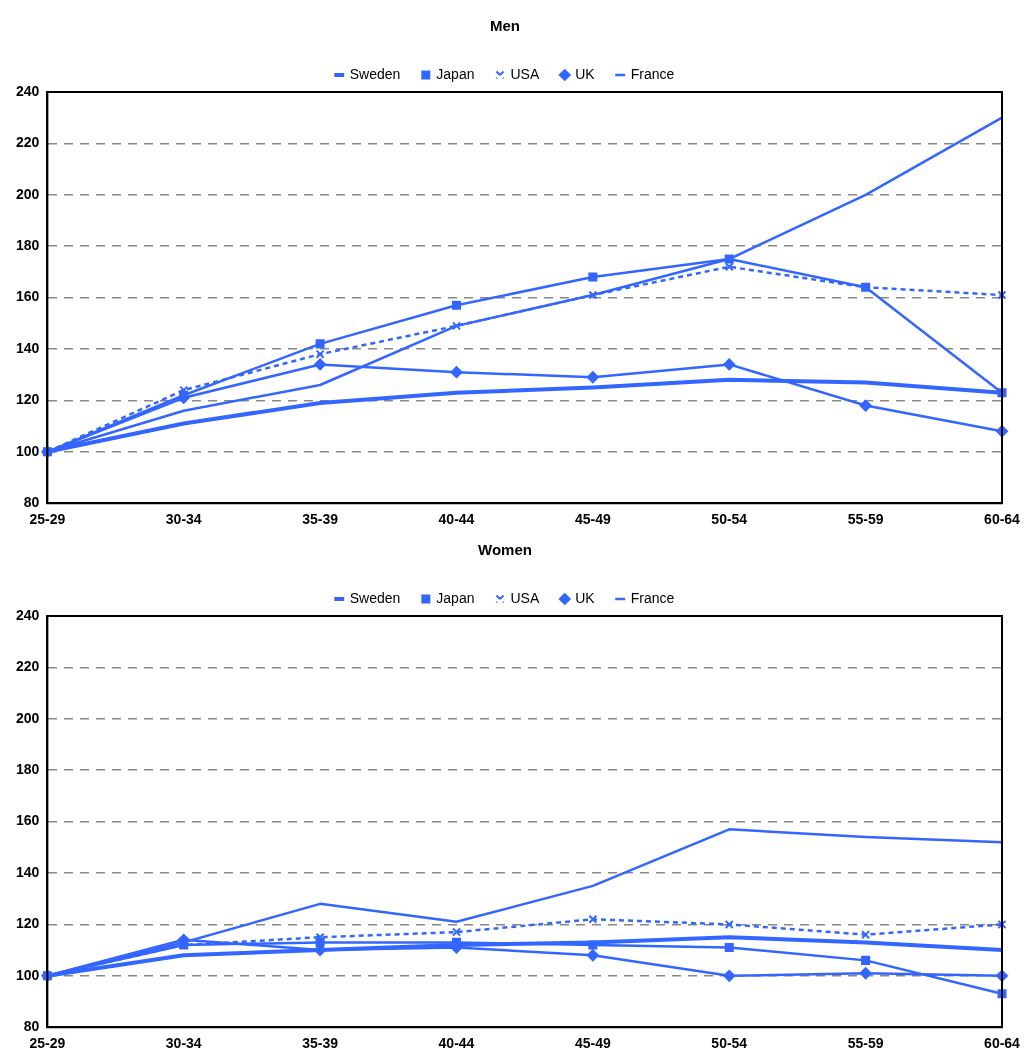  I want to click on chart-title: Men, so click(505, 26).